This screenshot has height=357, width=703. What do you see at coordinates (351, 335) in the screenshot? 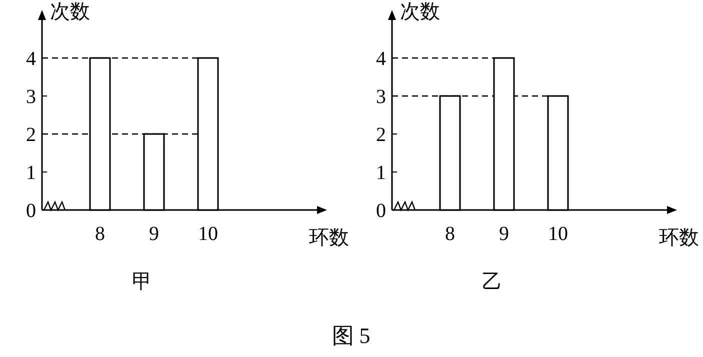
I see `caption: 图 5` at bounding box center [351, 335].